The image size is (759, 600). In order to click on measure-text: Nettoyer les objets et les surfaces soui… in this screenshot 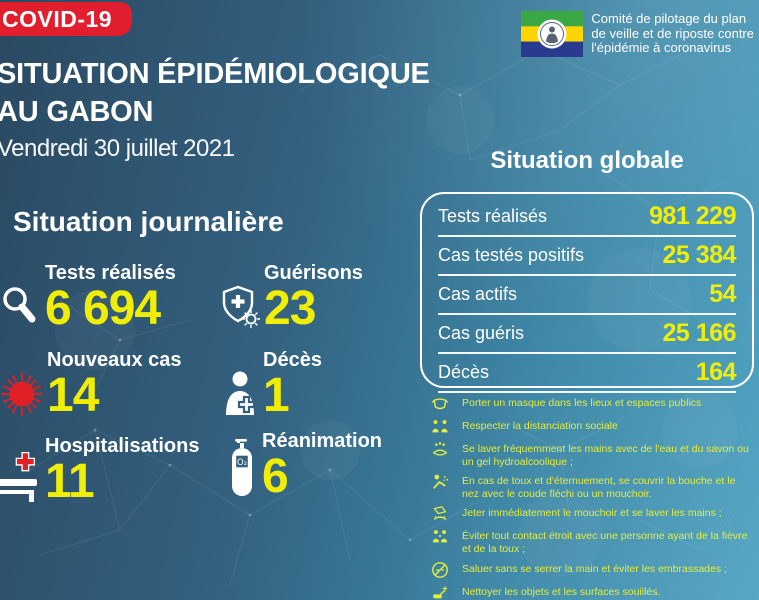, I will do `click(561, 591)`.